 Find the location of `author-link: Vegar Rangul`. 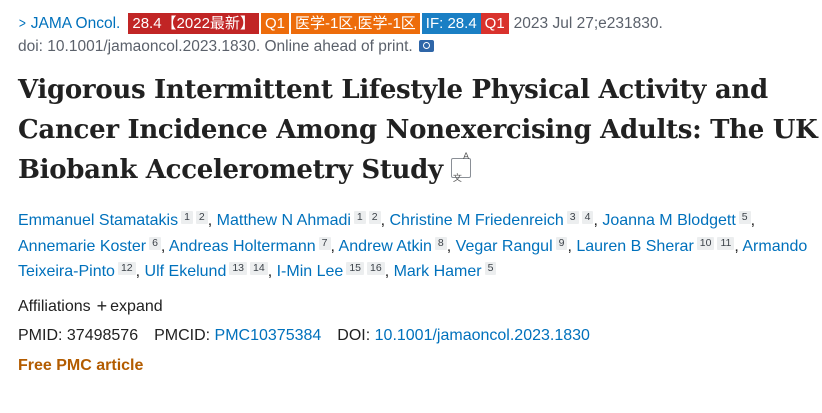

author-link: Vegar Rangul is located at coordinates (504, 246).